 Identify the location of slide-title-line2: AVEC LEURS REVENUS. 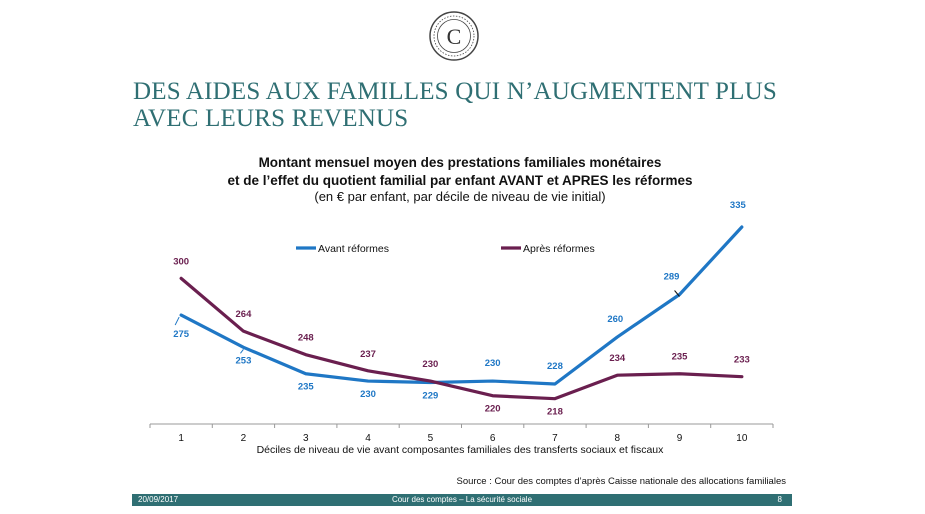
(271, 118).